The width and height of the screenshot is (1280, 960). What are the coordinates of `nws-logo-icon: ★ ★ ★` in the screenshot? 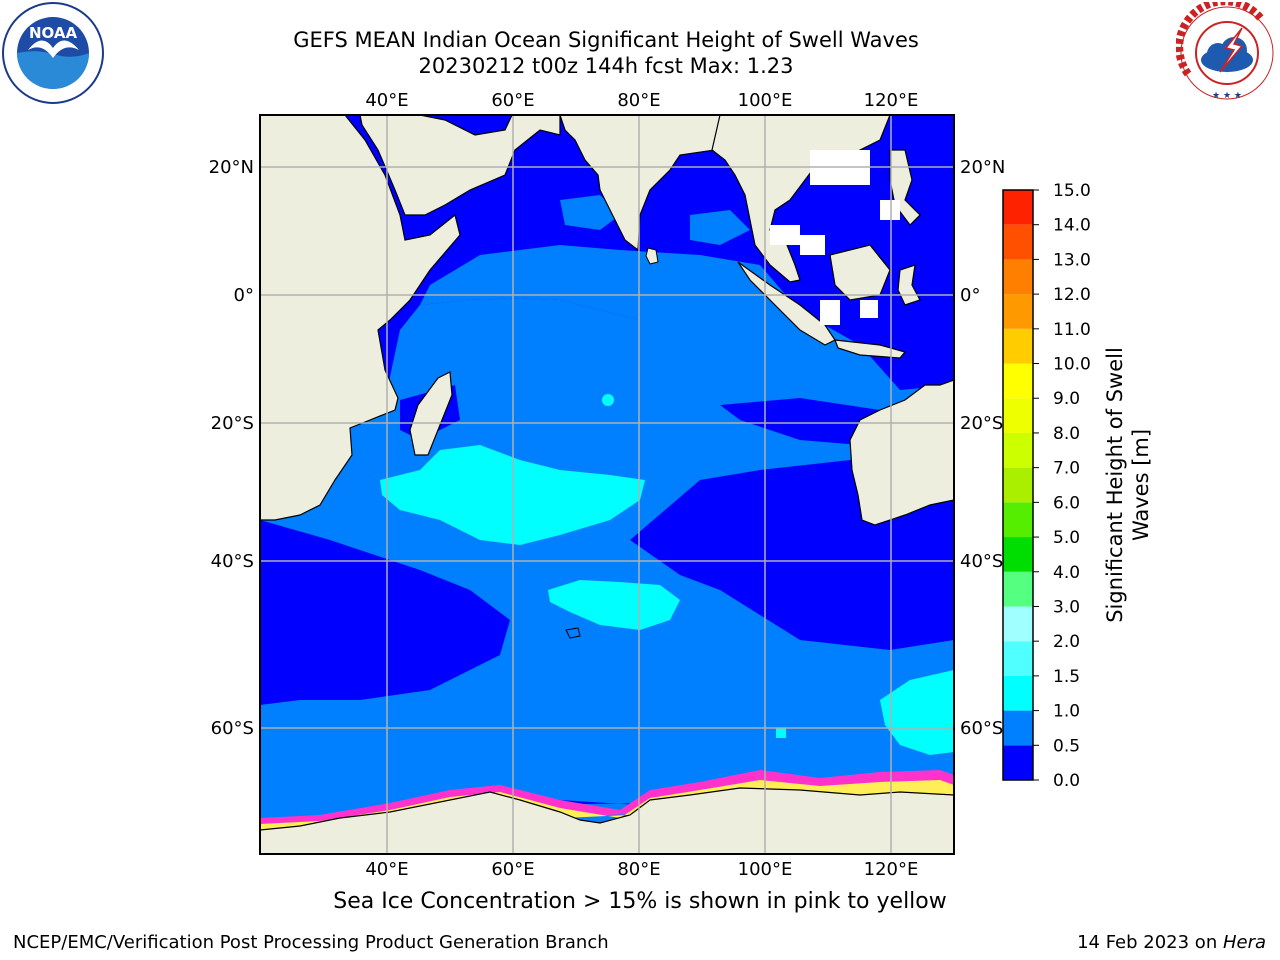 It's located at (1226, 52).